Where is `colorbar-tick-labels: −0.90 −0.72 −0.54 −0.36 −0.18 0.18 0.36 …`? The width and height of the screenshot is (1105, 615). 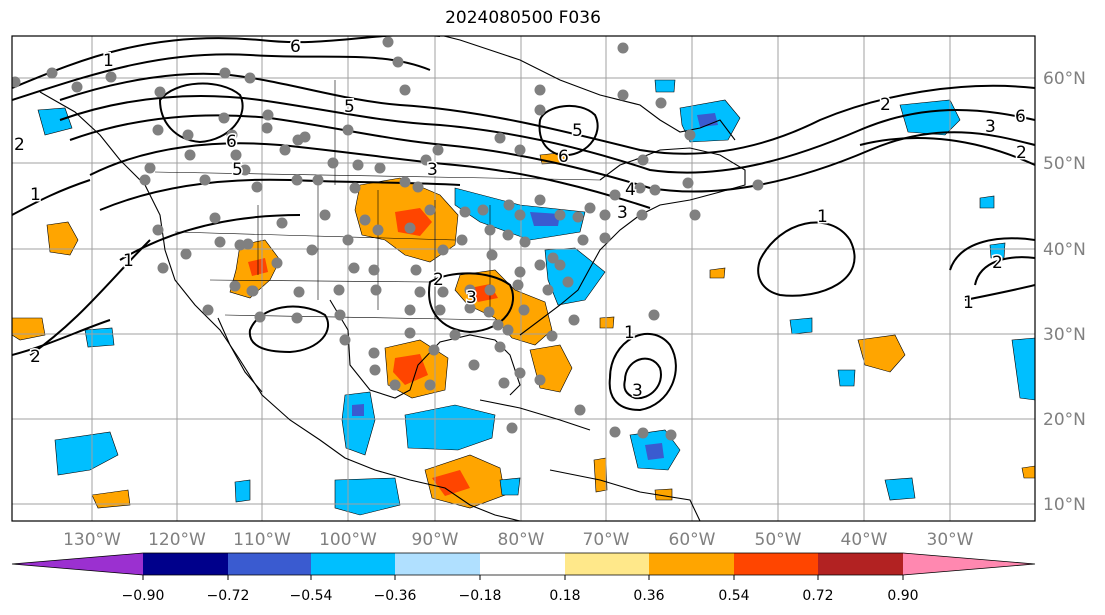 colorbar-tick-labels: −0.90 −0.72 −0.54 −0.36 −0.18 0.18 0.36 … is located at coordinates (520, 596).